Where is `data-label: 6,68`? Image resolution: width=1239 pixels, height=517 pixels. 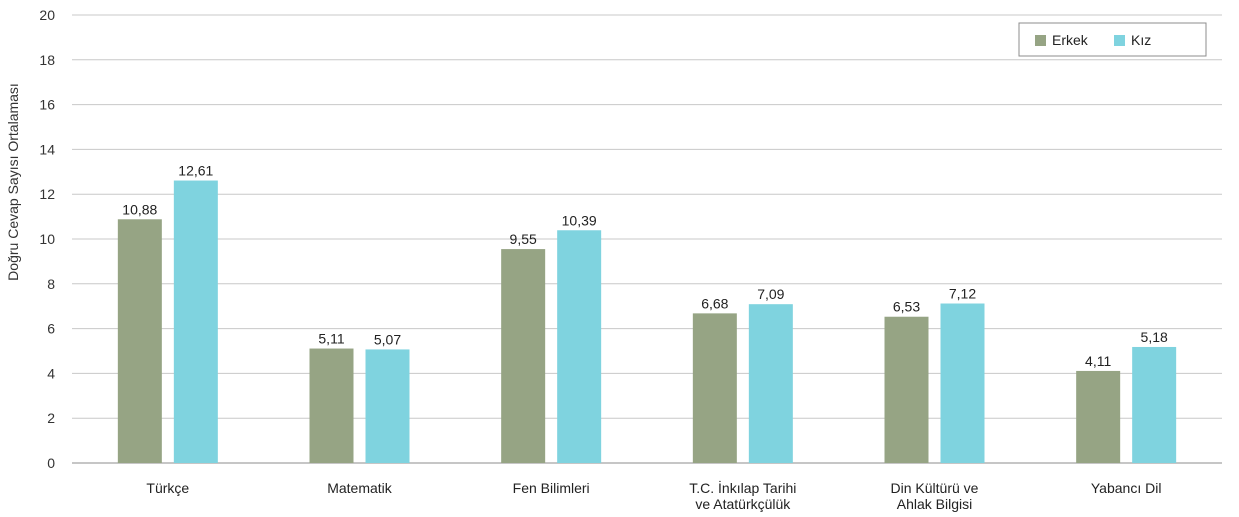
data-label: 6,68 is located at coordinates (714, 303).